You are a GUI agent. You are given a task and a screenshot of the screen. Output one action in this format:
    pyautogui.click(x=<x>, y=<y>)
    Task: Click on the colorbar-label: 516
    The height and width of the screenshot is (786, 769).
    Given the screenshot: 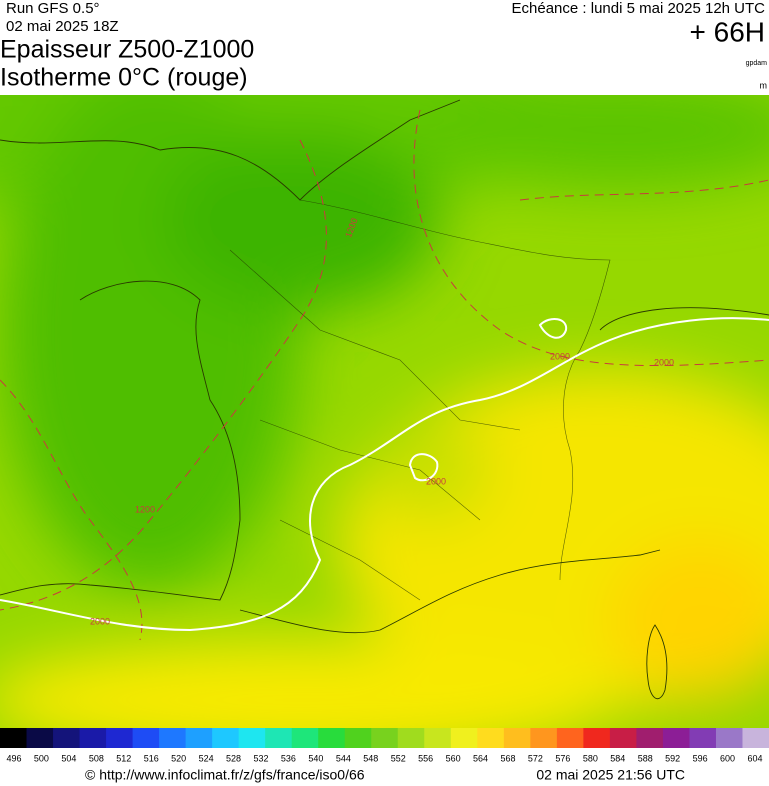 What is the action you would take?
    pyautogui.click(x=151, y=758)
    